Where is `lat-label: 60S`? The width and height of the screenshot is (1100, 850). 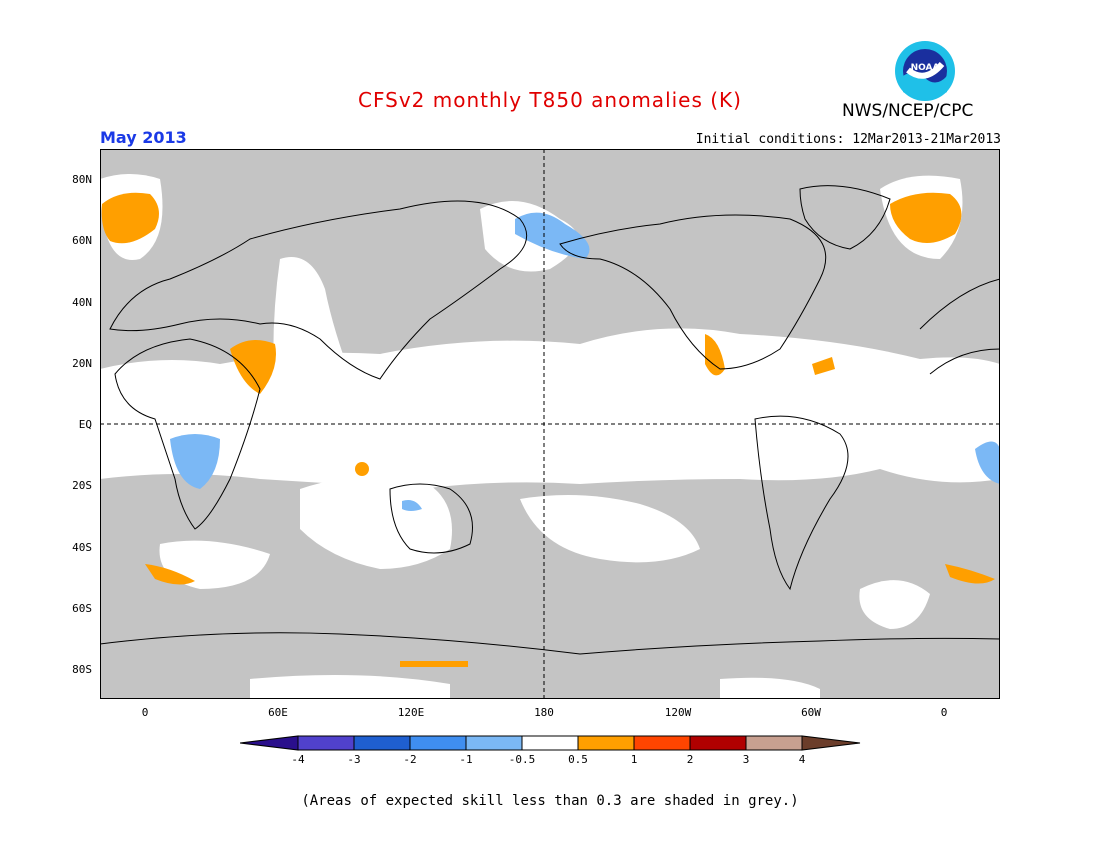 lat-label: 60S is located at coordinates (82, 608).